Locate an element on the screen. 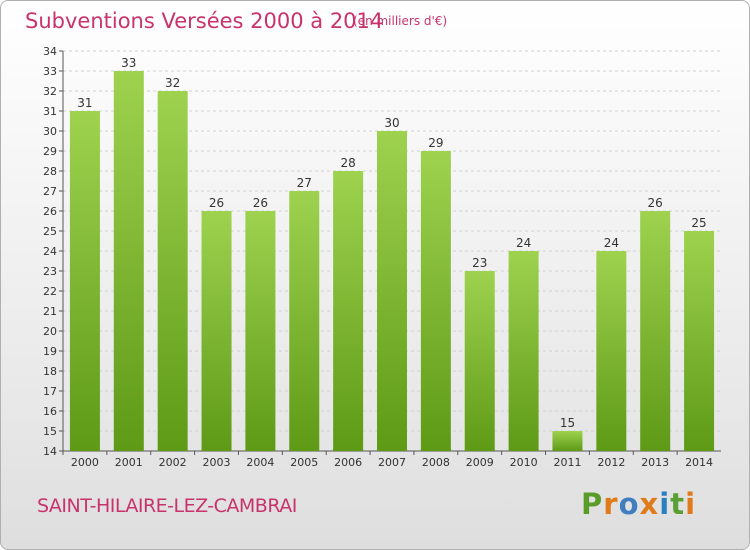 This screenshot has width=750, height=550. y-tick-label: 27 is located at coordinates (50, 191).